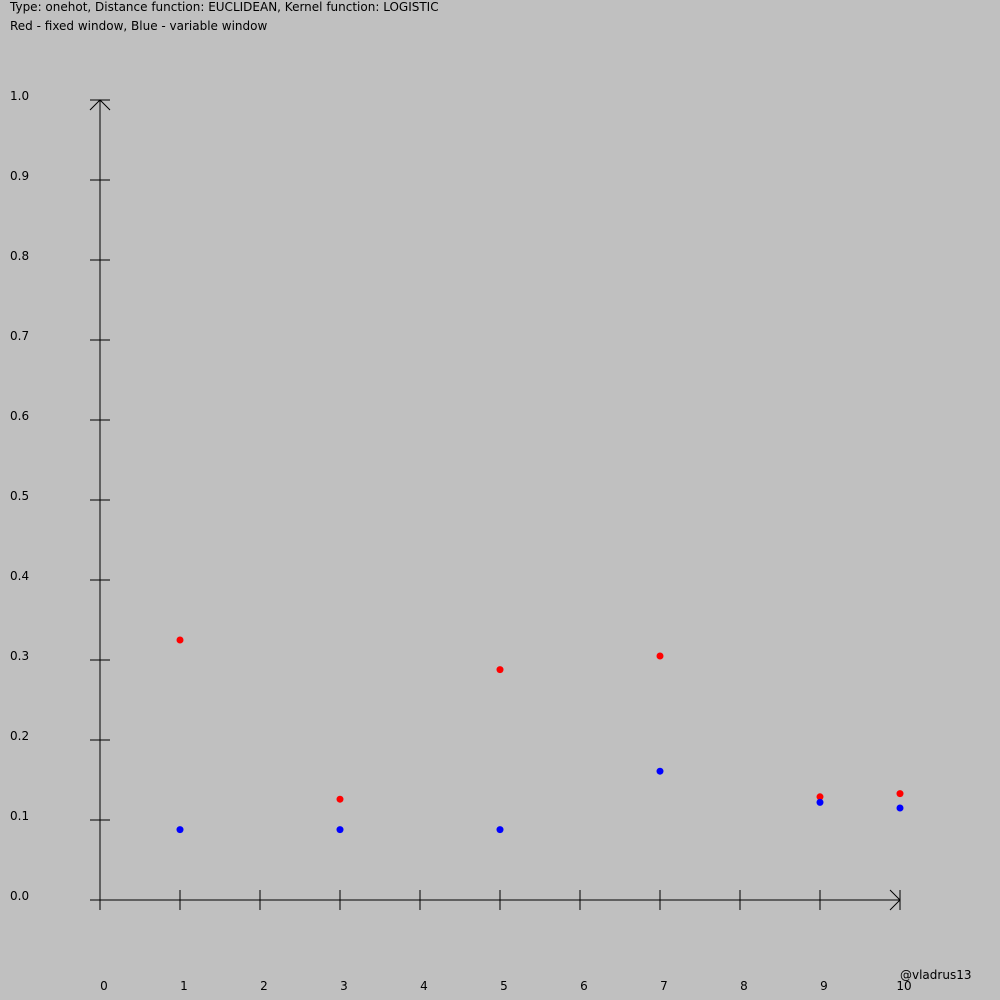 The image size is (1000, 1000). I want to click on x-tick-label: 3, so click(344, 986).